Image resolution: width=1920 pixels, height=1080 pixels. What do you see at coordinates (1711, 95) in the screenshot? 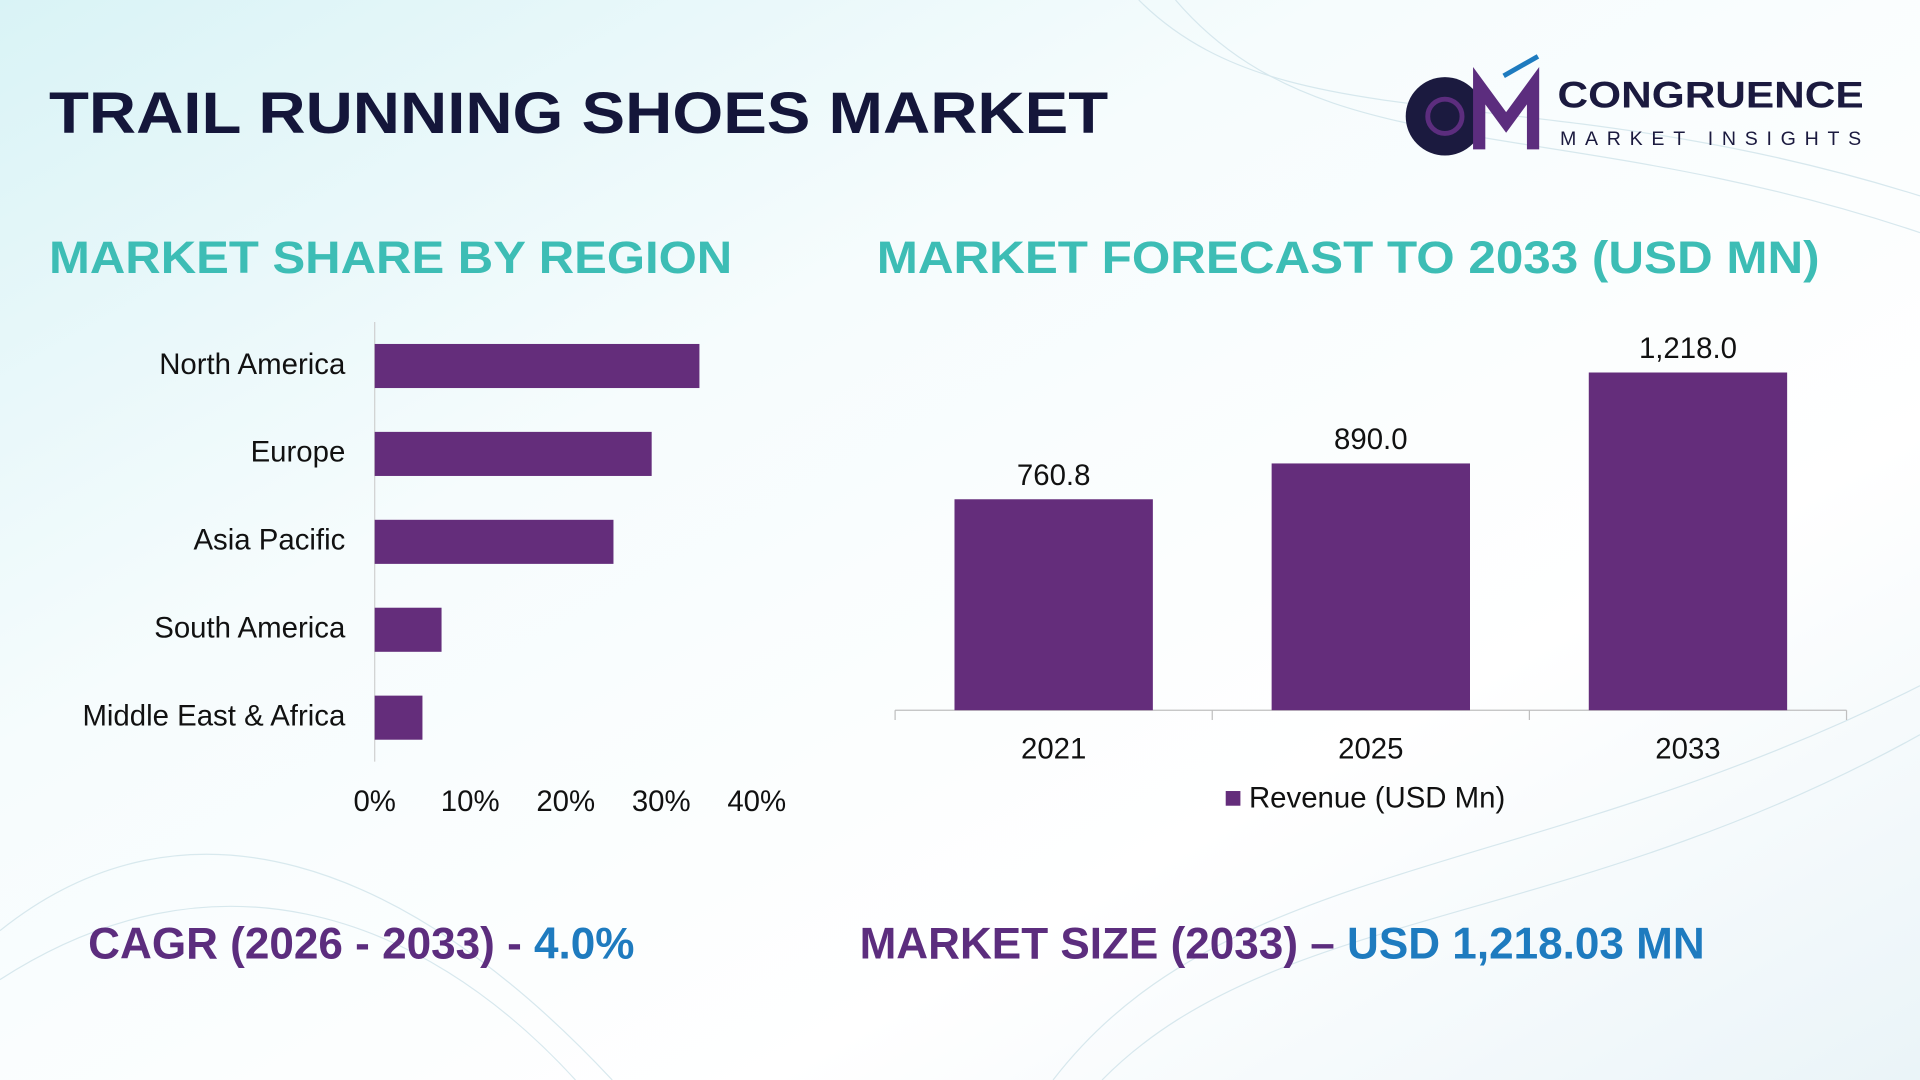
I see `logo-name: CONGRUENCE` at bounding box center [1711, 95].